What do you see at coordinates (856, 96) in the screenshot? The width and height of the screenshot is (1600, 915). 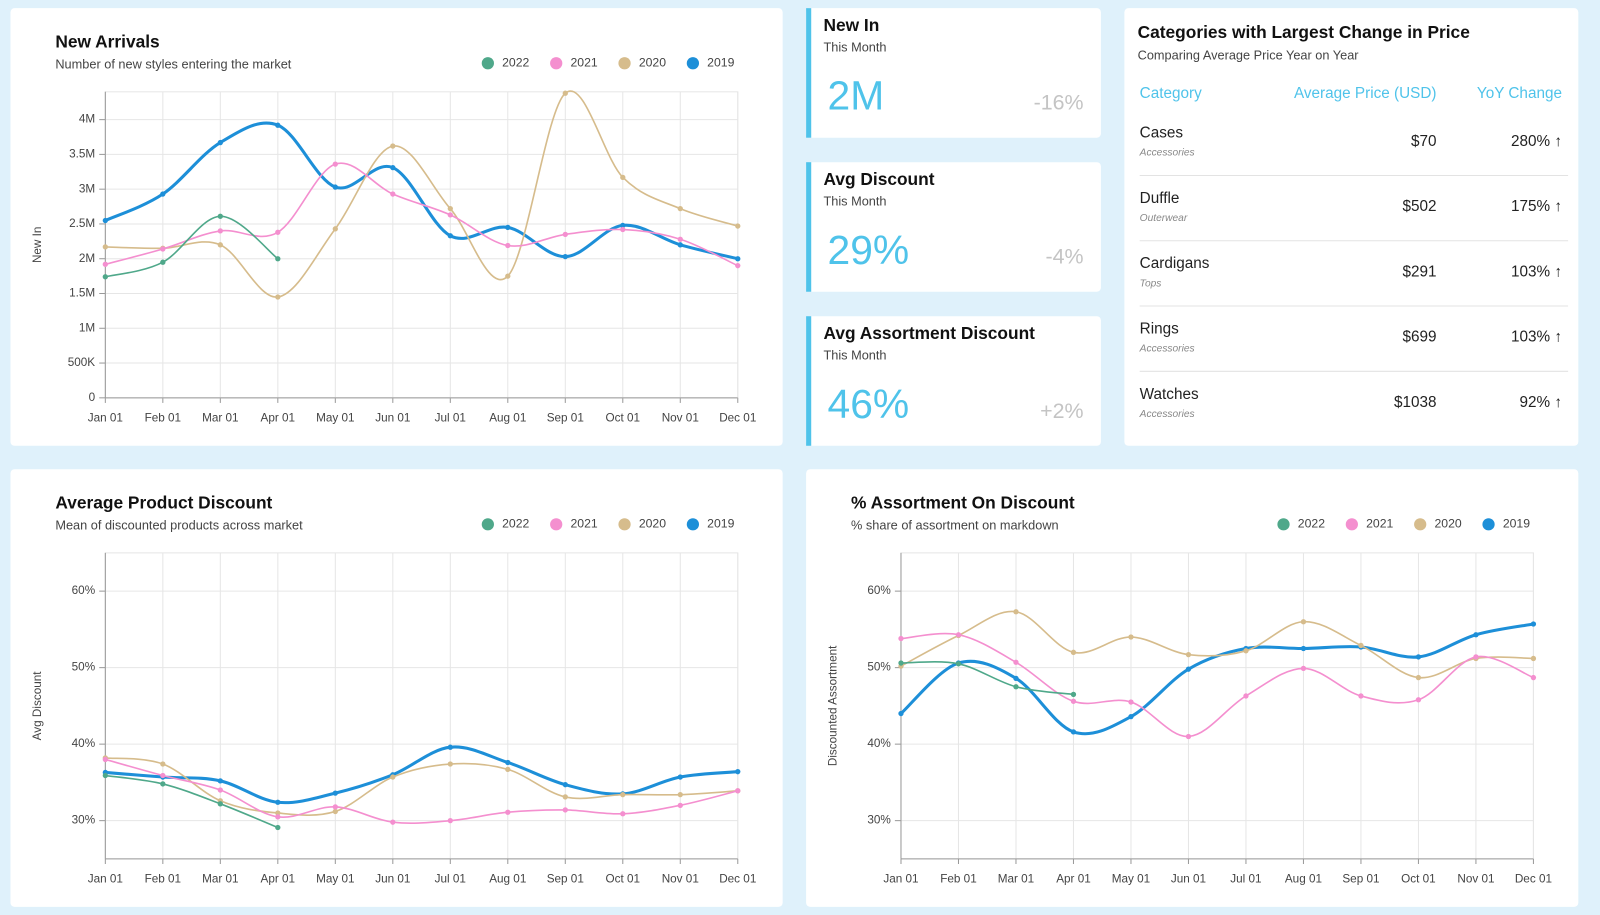 I see `kpi-value: 2M` at bounding box center [856, 96].